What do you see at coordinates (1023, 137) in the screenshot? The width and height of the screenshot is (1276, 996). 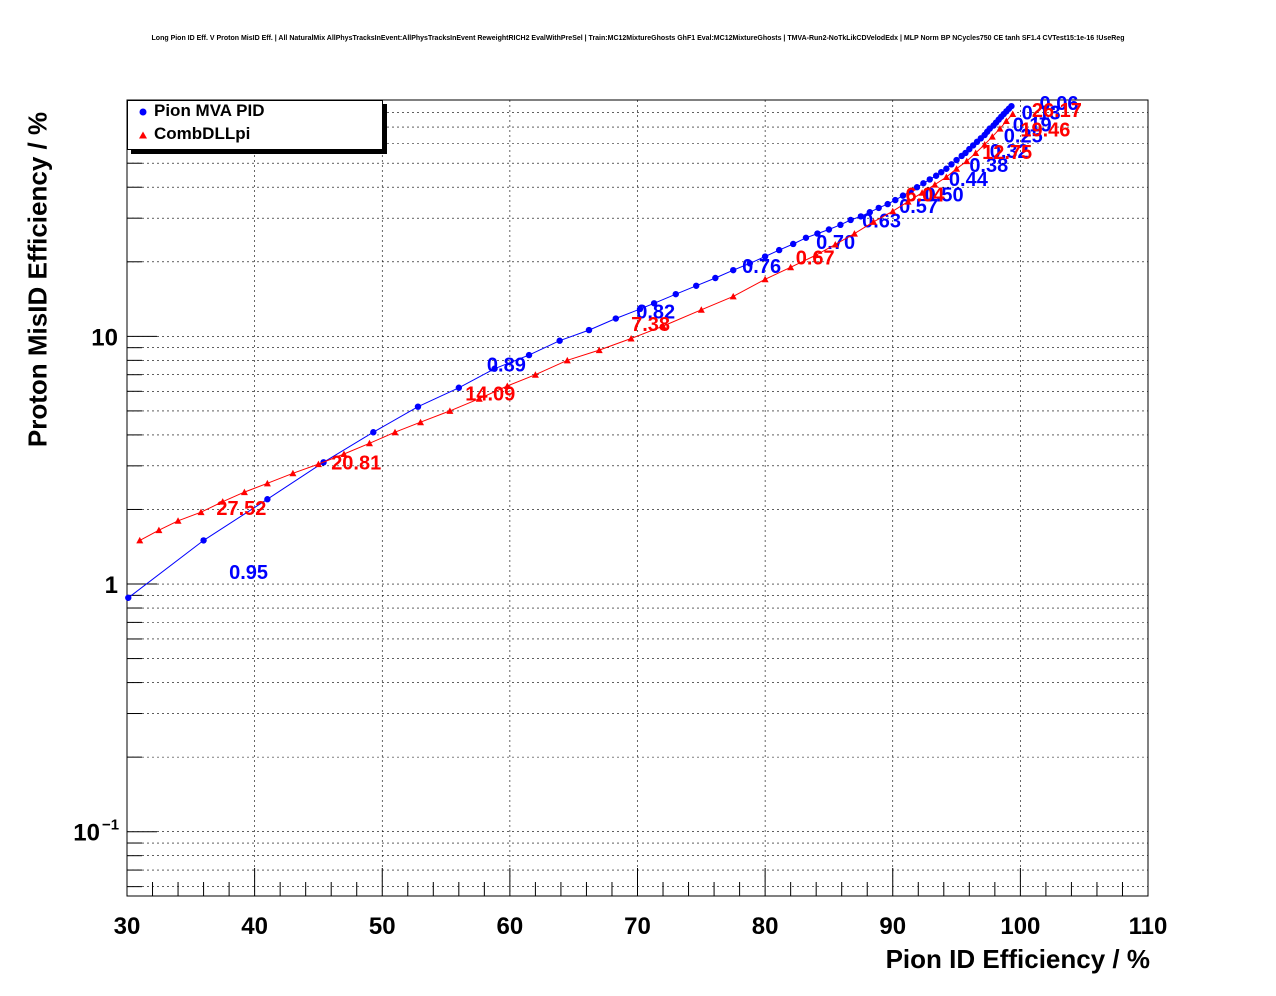 I see `data-label: 0.25` at bounding box center [1023, 137].